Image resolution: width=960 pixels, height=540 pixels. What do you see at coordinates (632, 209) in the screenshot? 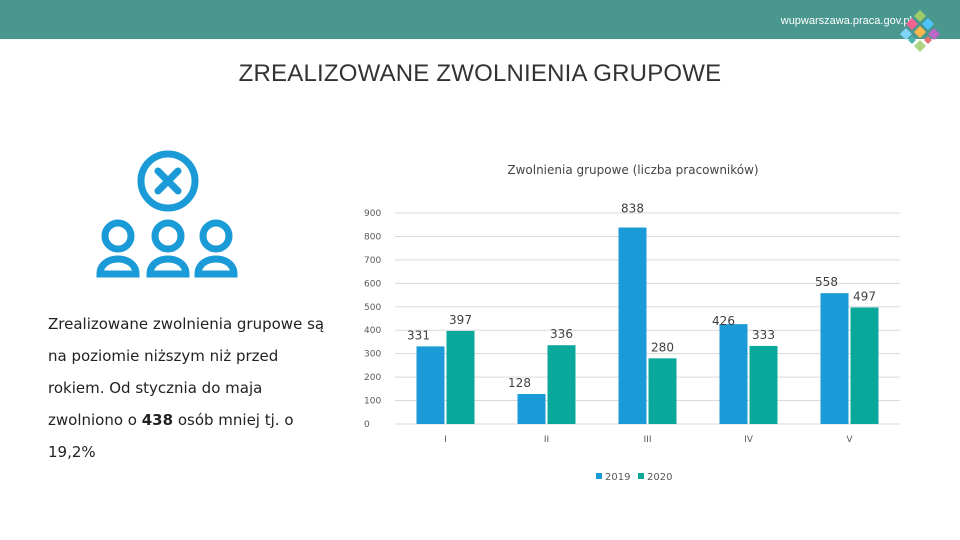
I see `data-label: 838` at bounding box center [632, 209].